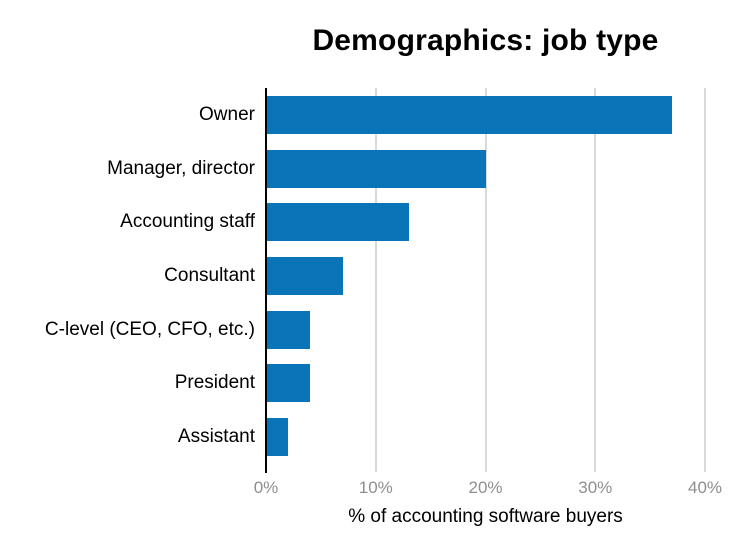  Describe the element at coordinates (149, 329) in the screenshot. I see `category-label: C-level (CEO, CFO, etc.)` at that location.